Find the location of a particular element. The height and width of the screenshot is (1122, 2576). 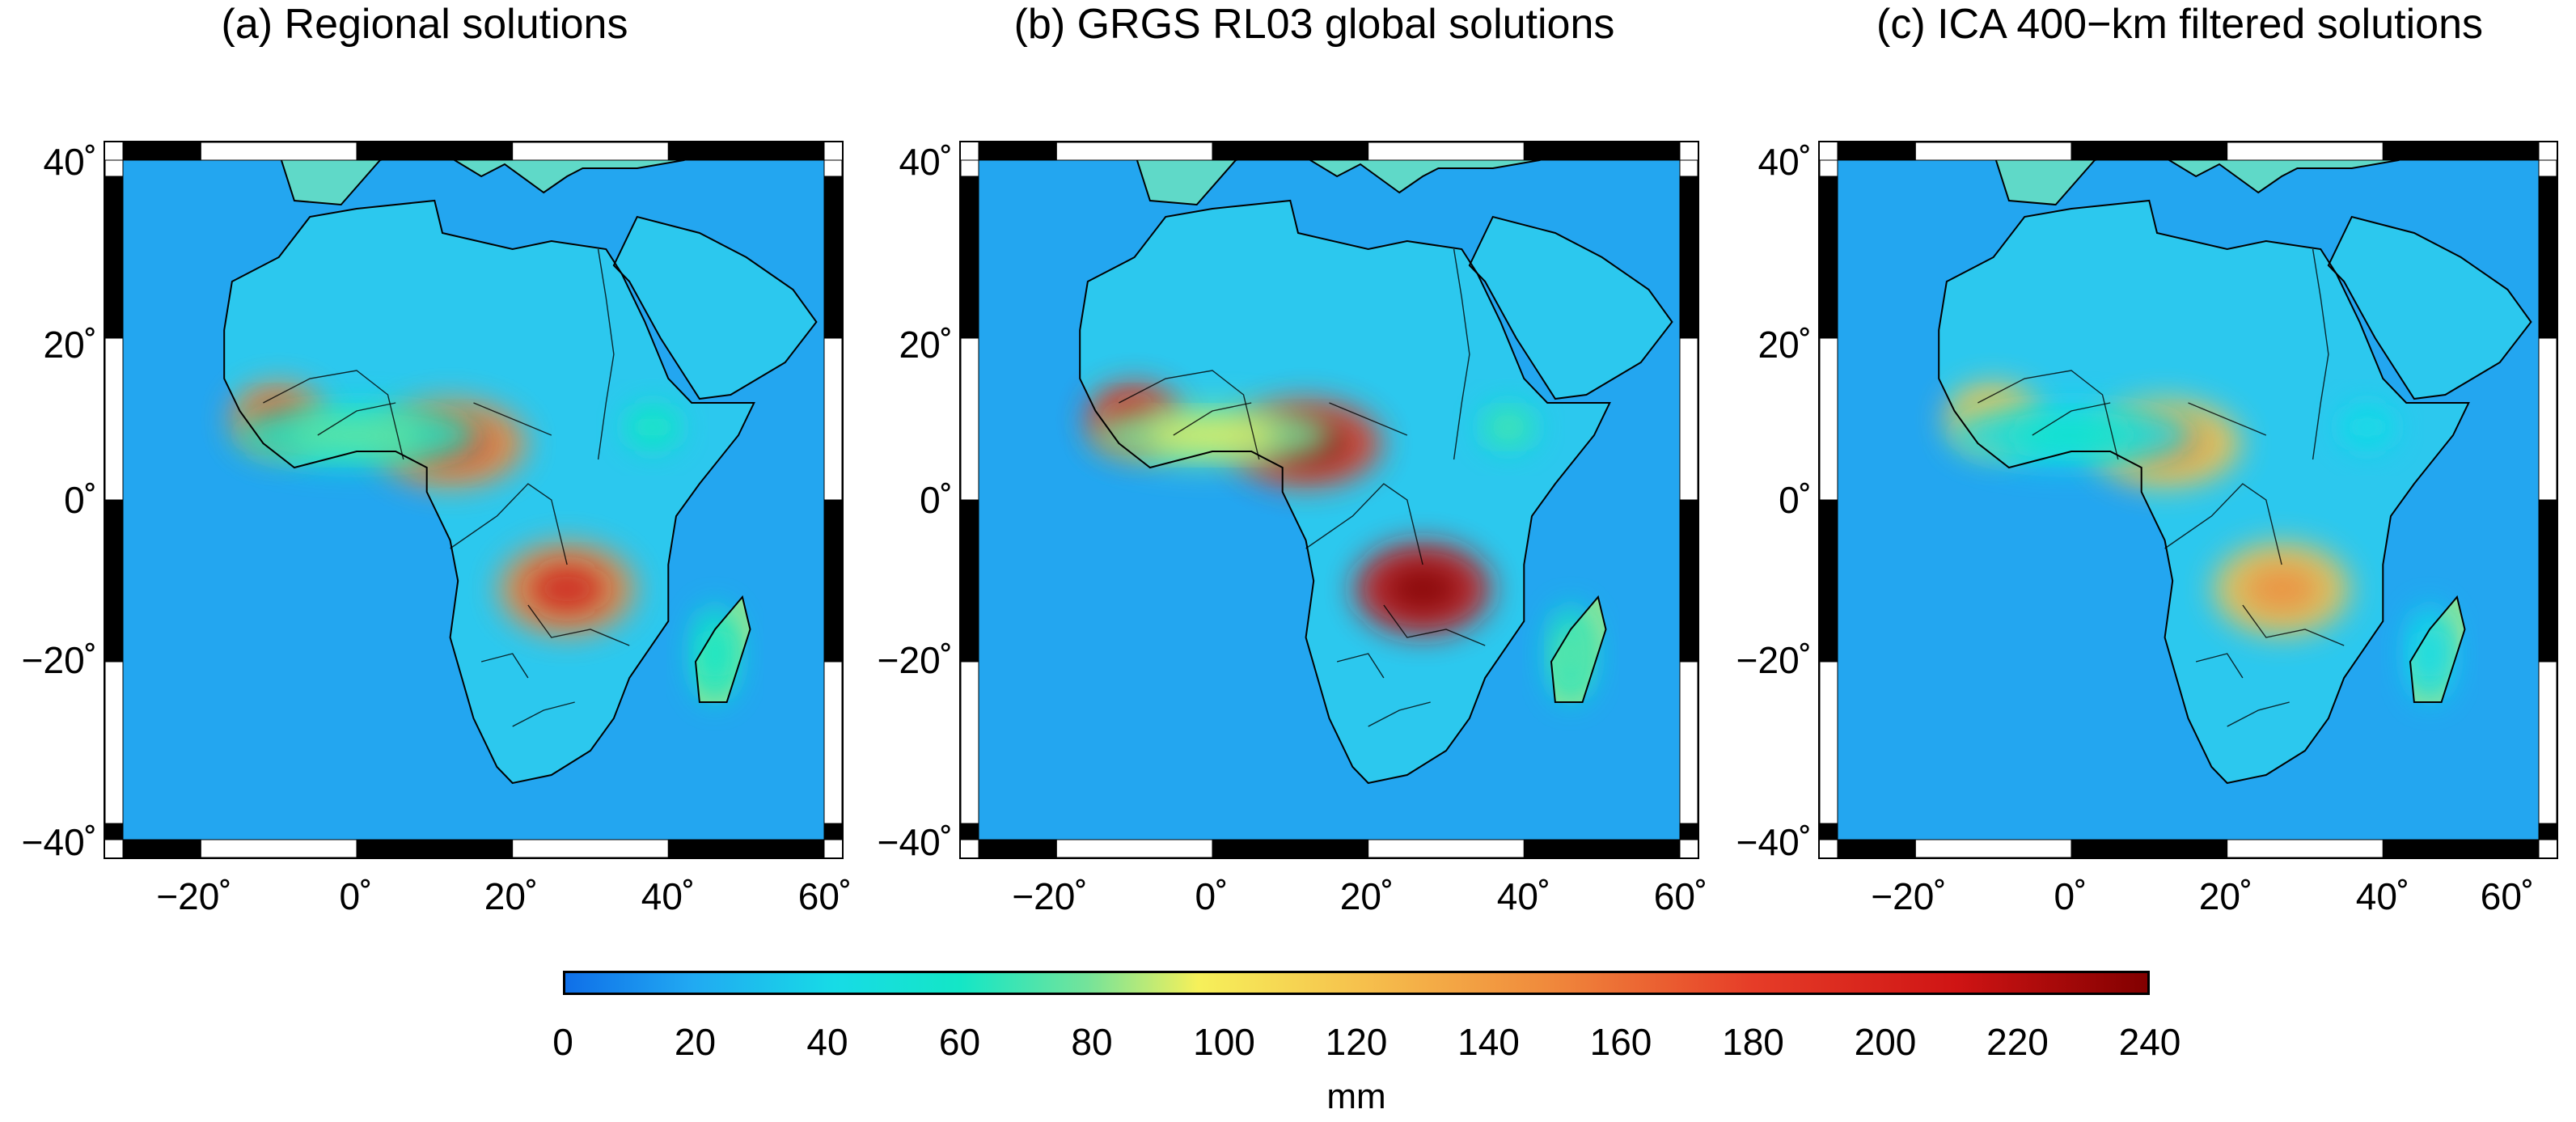

map-layer is located at coordinates (1376, 472).